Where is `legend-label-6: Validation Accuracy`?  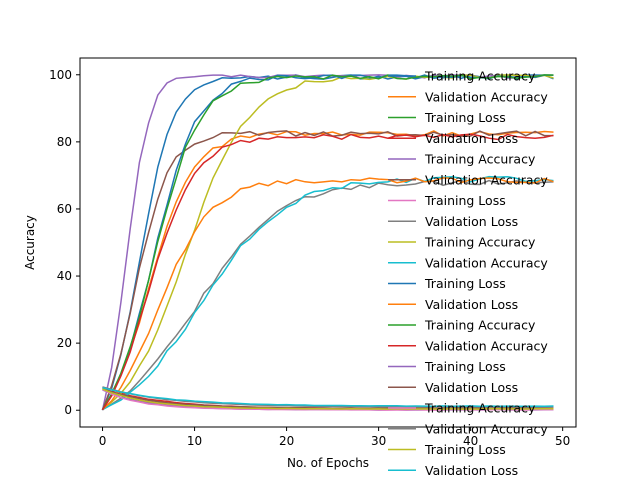
legend-label-6: Validation Accuracy is located at coordinates (486, 179).